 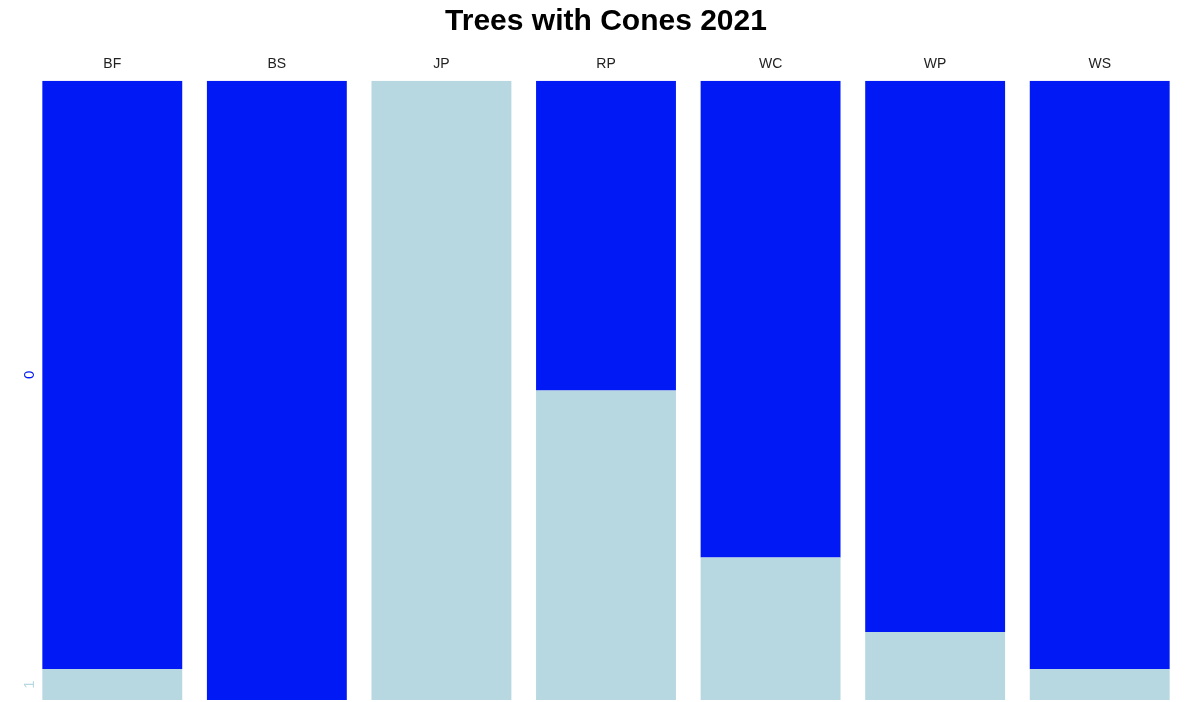 What do you see at coordinates (1099, 63) in the screenshot?
I see `x-tick-label: WS` at bounding box center [1099, 63].